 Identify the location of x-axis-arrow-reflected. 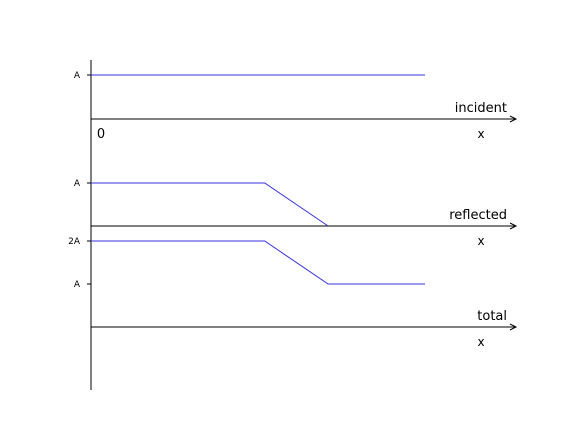
(513, 226).